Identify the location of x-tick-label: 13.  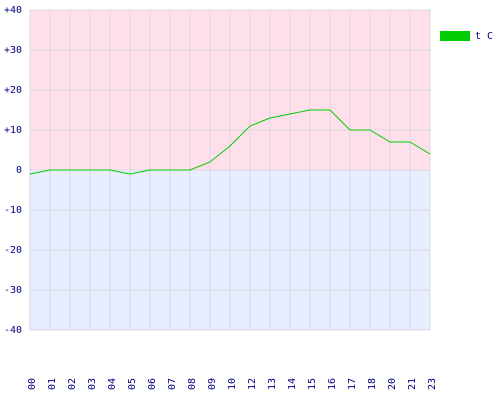
(272, 384).